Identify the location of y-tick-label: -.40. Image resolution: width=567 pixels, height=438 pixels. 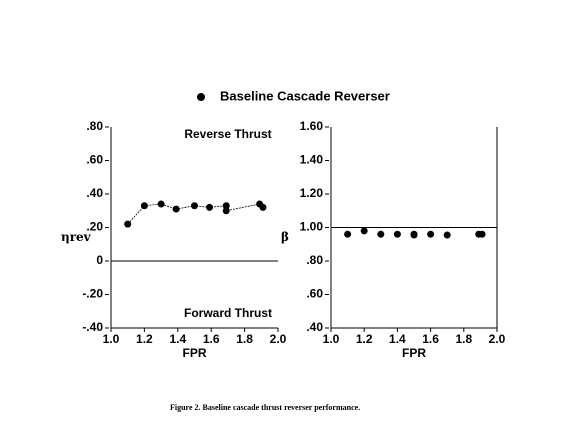
(92, 327).